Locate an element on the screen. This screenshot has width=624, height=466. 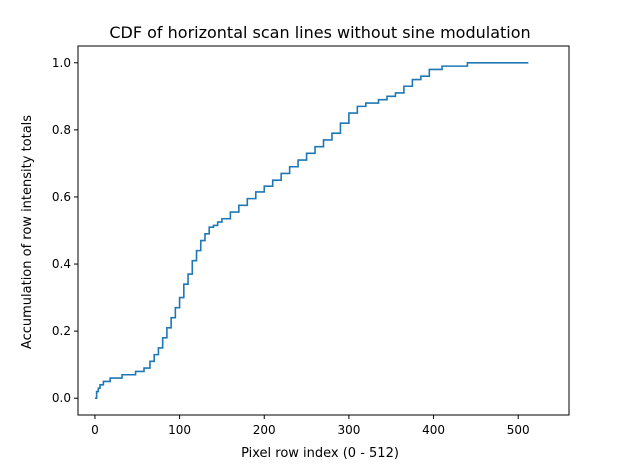
x-tick-label: 300 is located at coordinates (348, 430).